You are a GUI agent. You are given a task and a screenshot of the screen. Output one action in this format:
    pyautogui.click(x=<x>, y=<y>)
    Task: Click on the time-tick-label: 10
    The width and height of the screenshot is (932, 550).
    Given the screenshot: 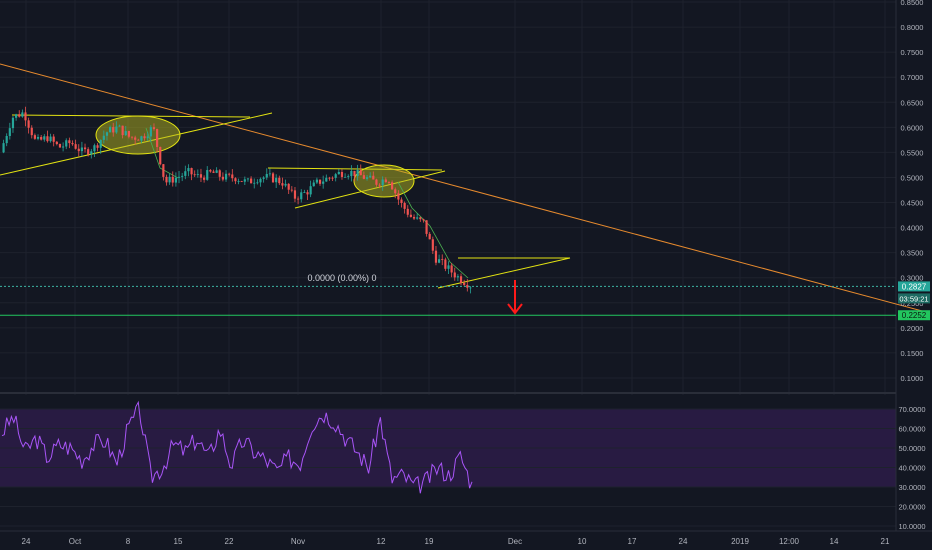 What is the action you would take?
    pyautogui.click(x=582, y=541)
    